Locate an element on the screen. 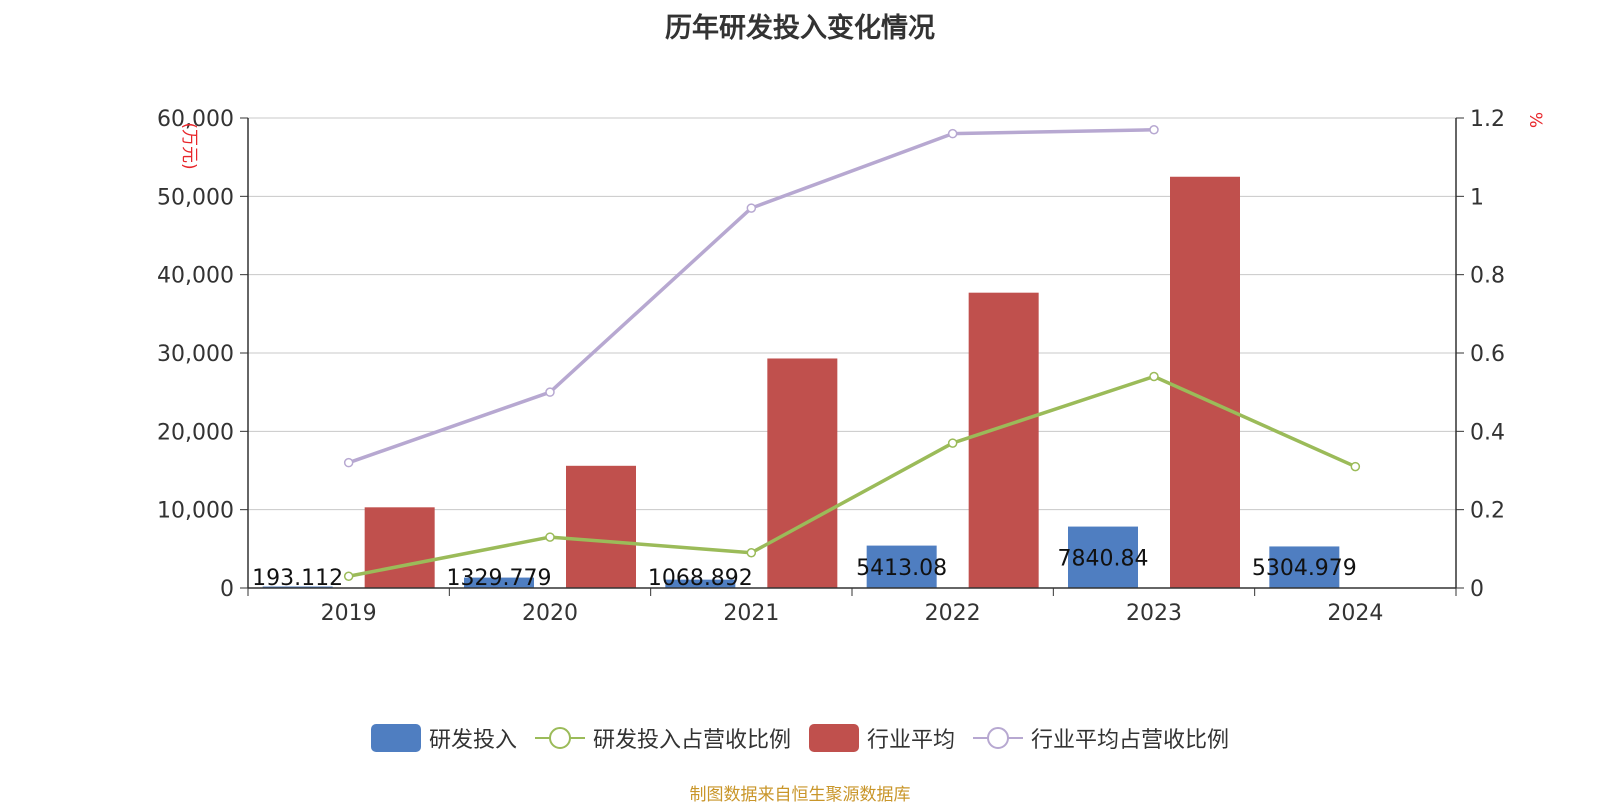 The width and height of the screenshot is (1600, 805). legend: 研发投入 研发投入占营收比例 行业平均 行业平均占营收比例 is located at coordinates (800, 738).